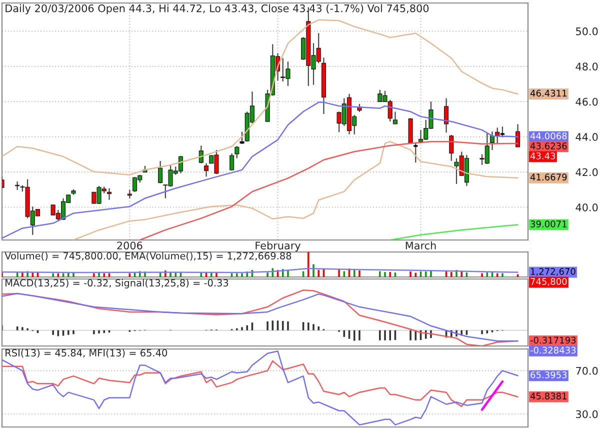 Image resolution: width=600 pixels, height=429 pixels. What do you see at coordinates (587, 31) in the screenshot?
I see `y-tick-label: 50.0` at bounding box center [587, 31].